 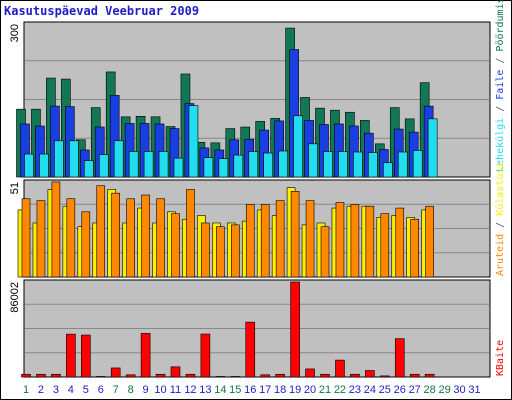 What do you see at coordinates (340, 390) in the screenshot?
I see `x-tick-label: 22` at bounding box center [340, 390].